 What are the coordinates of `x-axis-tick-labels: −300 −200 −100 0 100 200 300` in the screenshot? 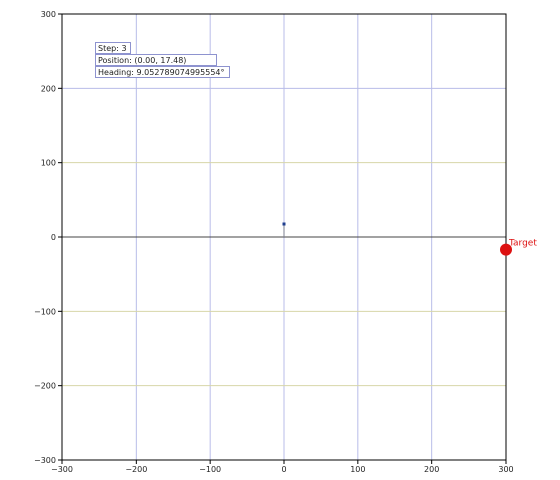 It's located at (282, 469).